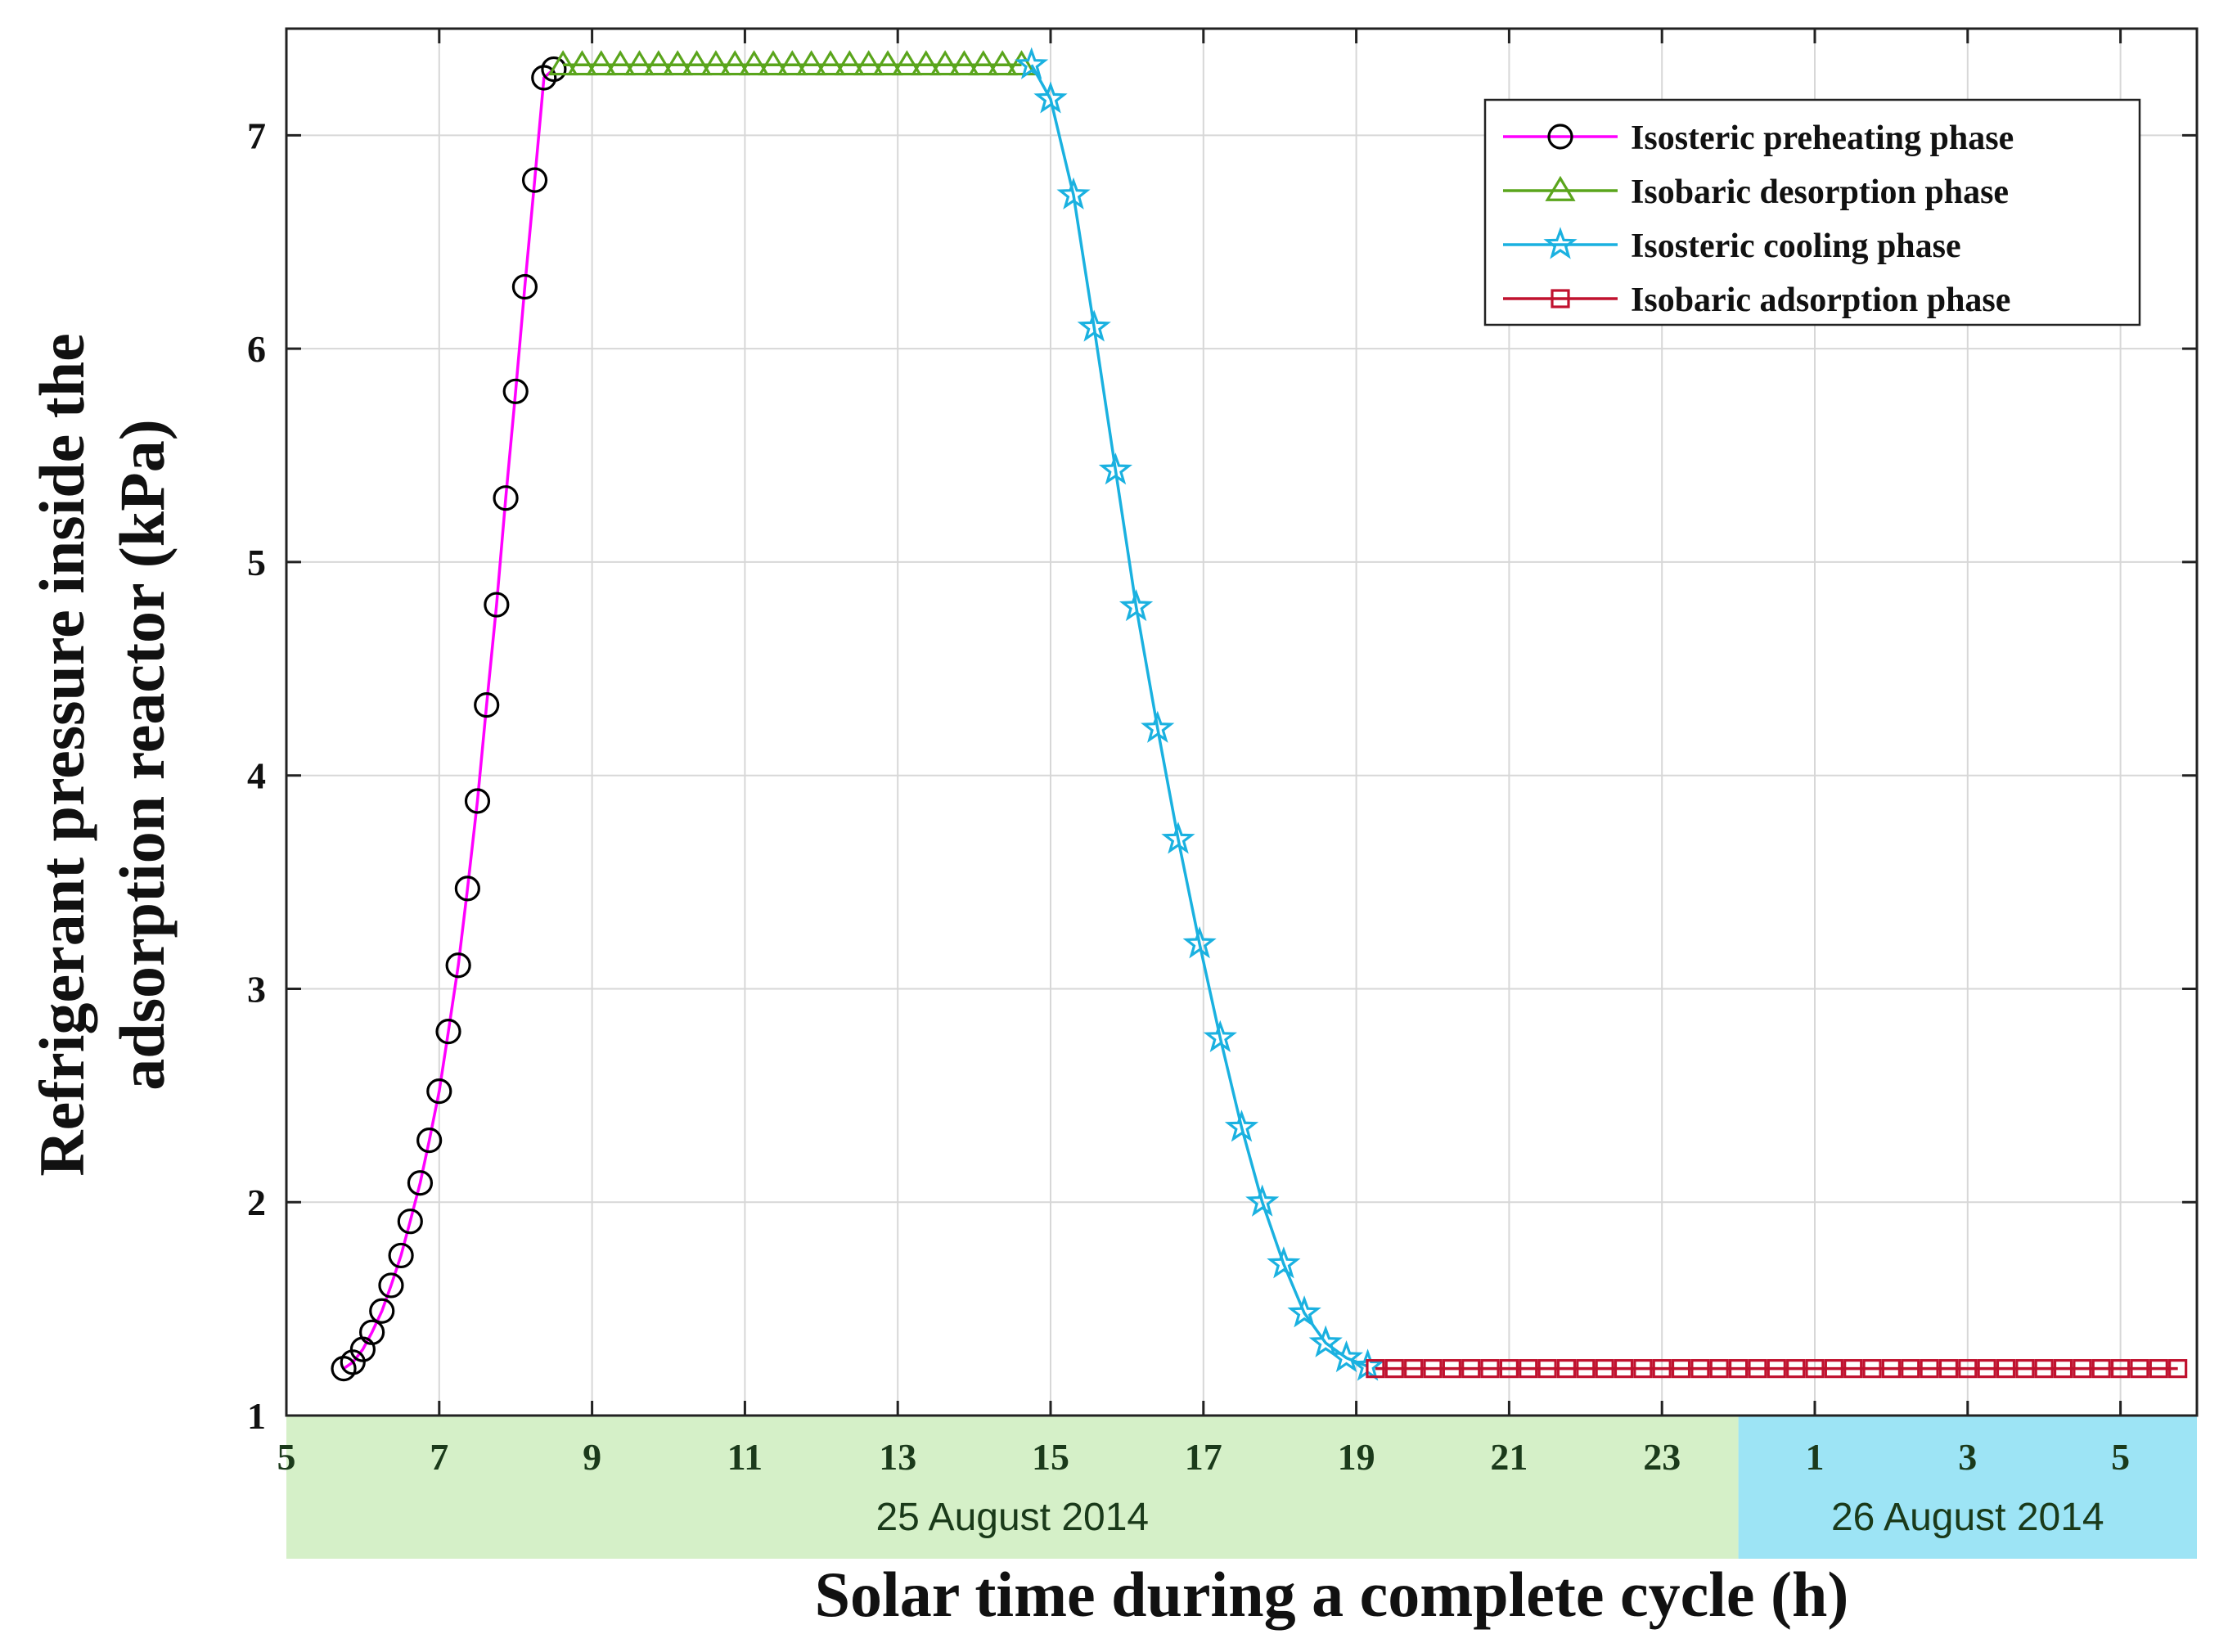 Image resolution: width=2228 pixels, height=1652 pixels. Describe the element at coordinates (1758, 138) in the screenshot. I see `legend-item: Isosteric preheating phase` at that location.